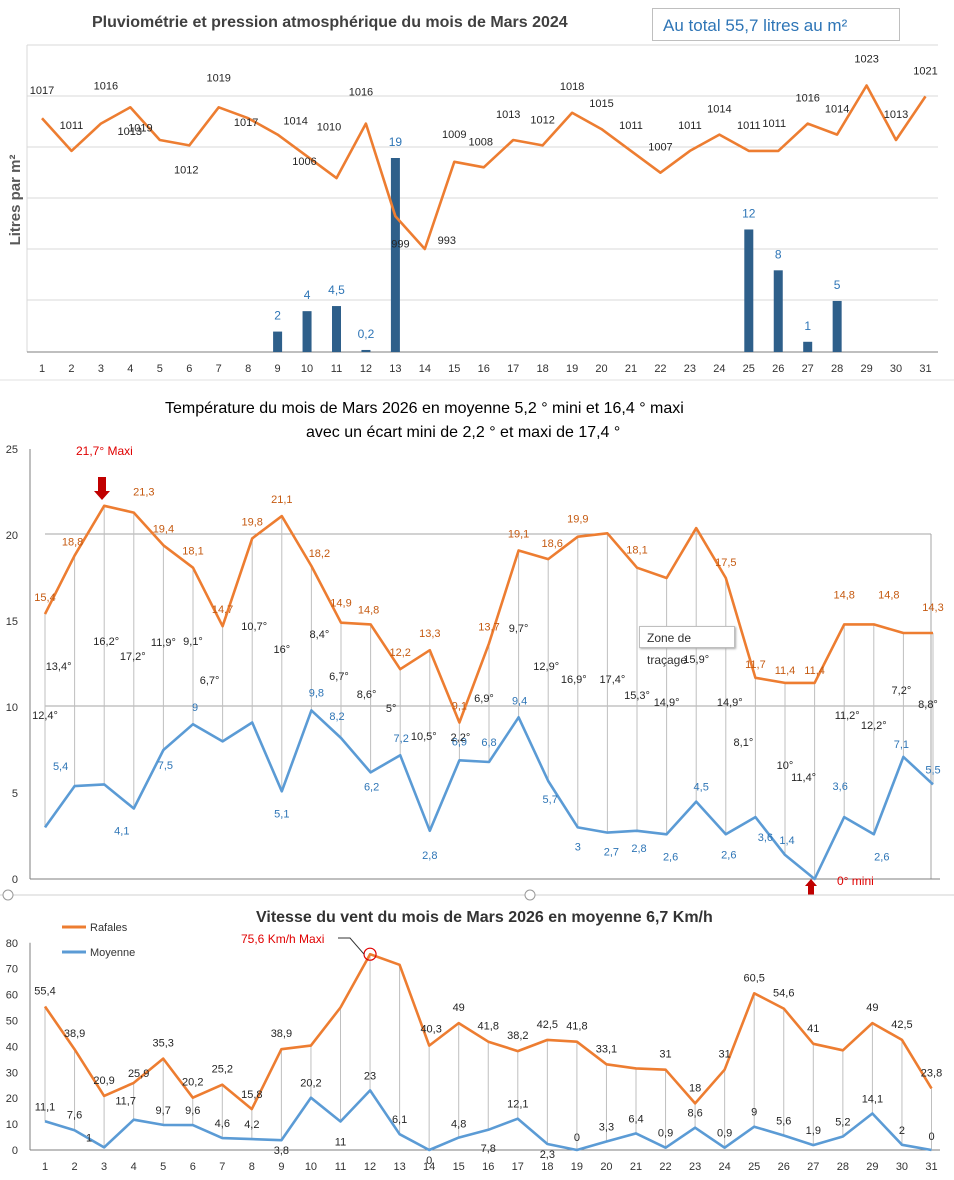 The width and height of the screenshot is (954, 1180). I want to click on temp-range-label-31: 8,8°, so click(928, 705).